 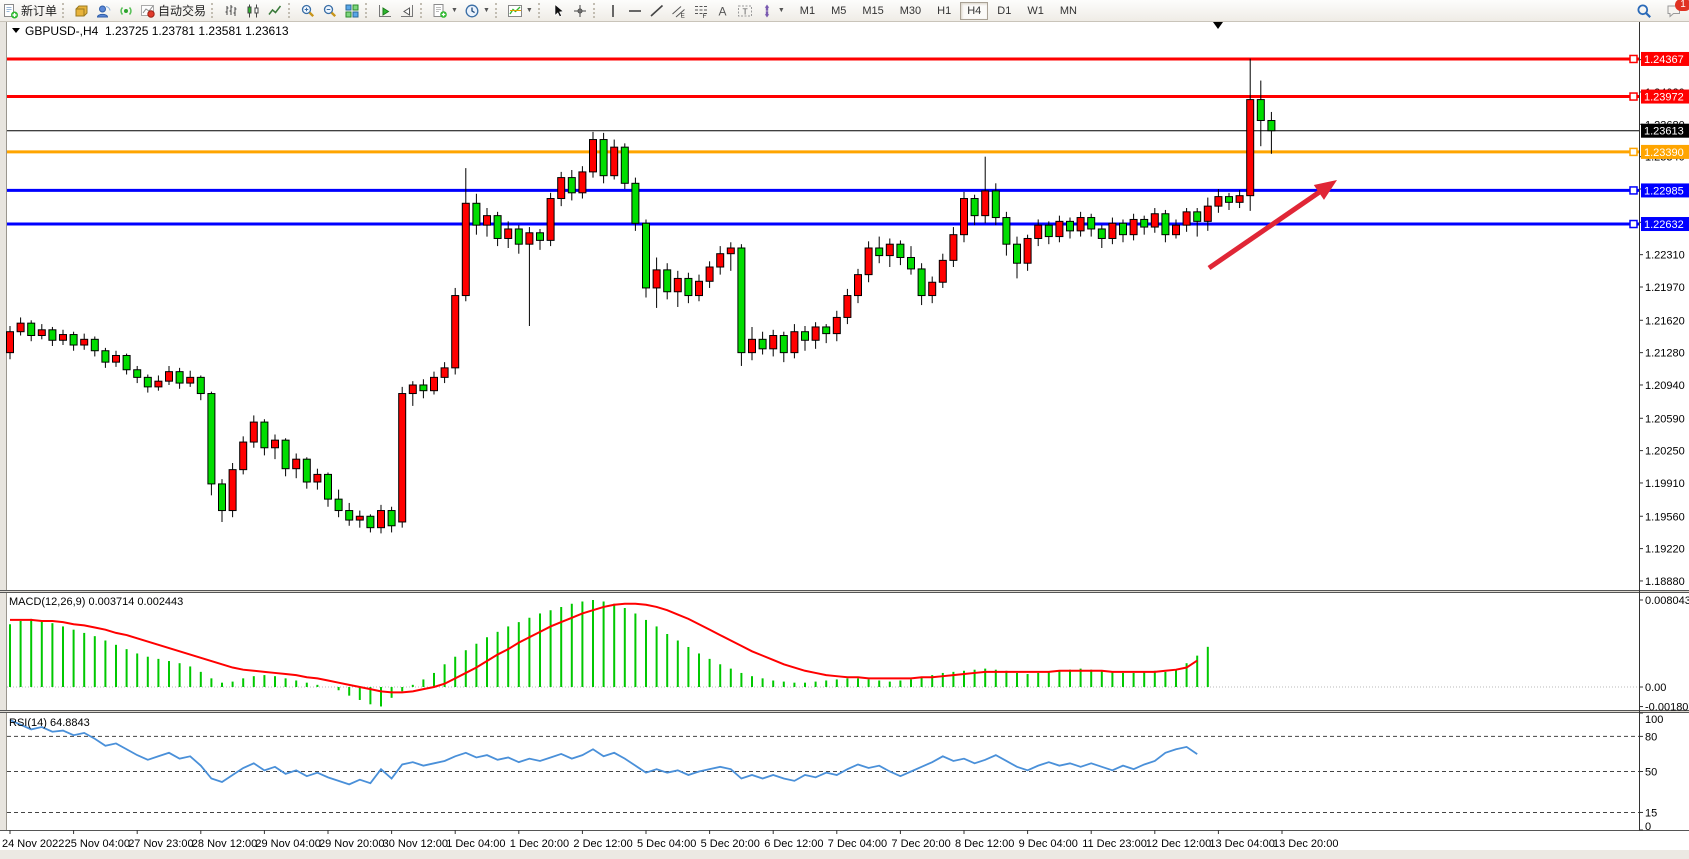 What do you see at coordinates (1665, 96) in the screenshot?
I see `price-level-badge: 1.23972` at bounding box center [1665, 96].